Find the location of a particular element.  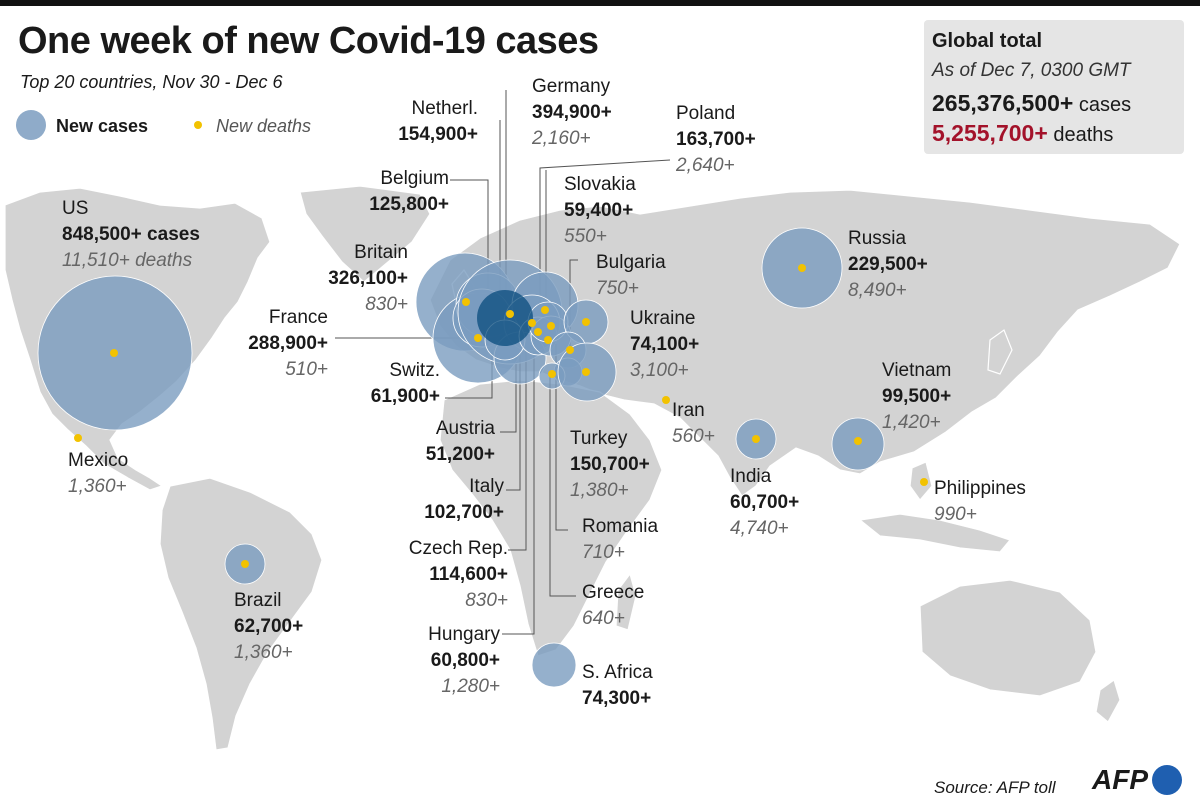

japan is located at coordinates (1000, 352).